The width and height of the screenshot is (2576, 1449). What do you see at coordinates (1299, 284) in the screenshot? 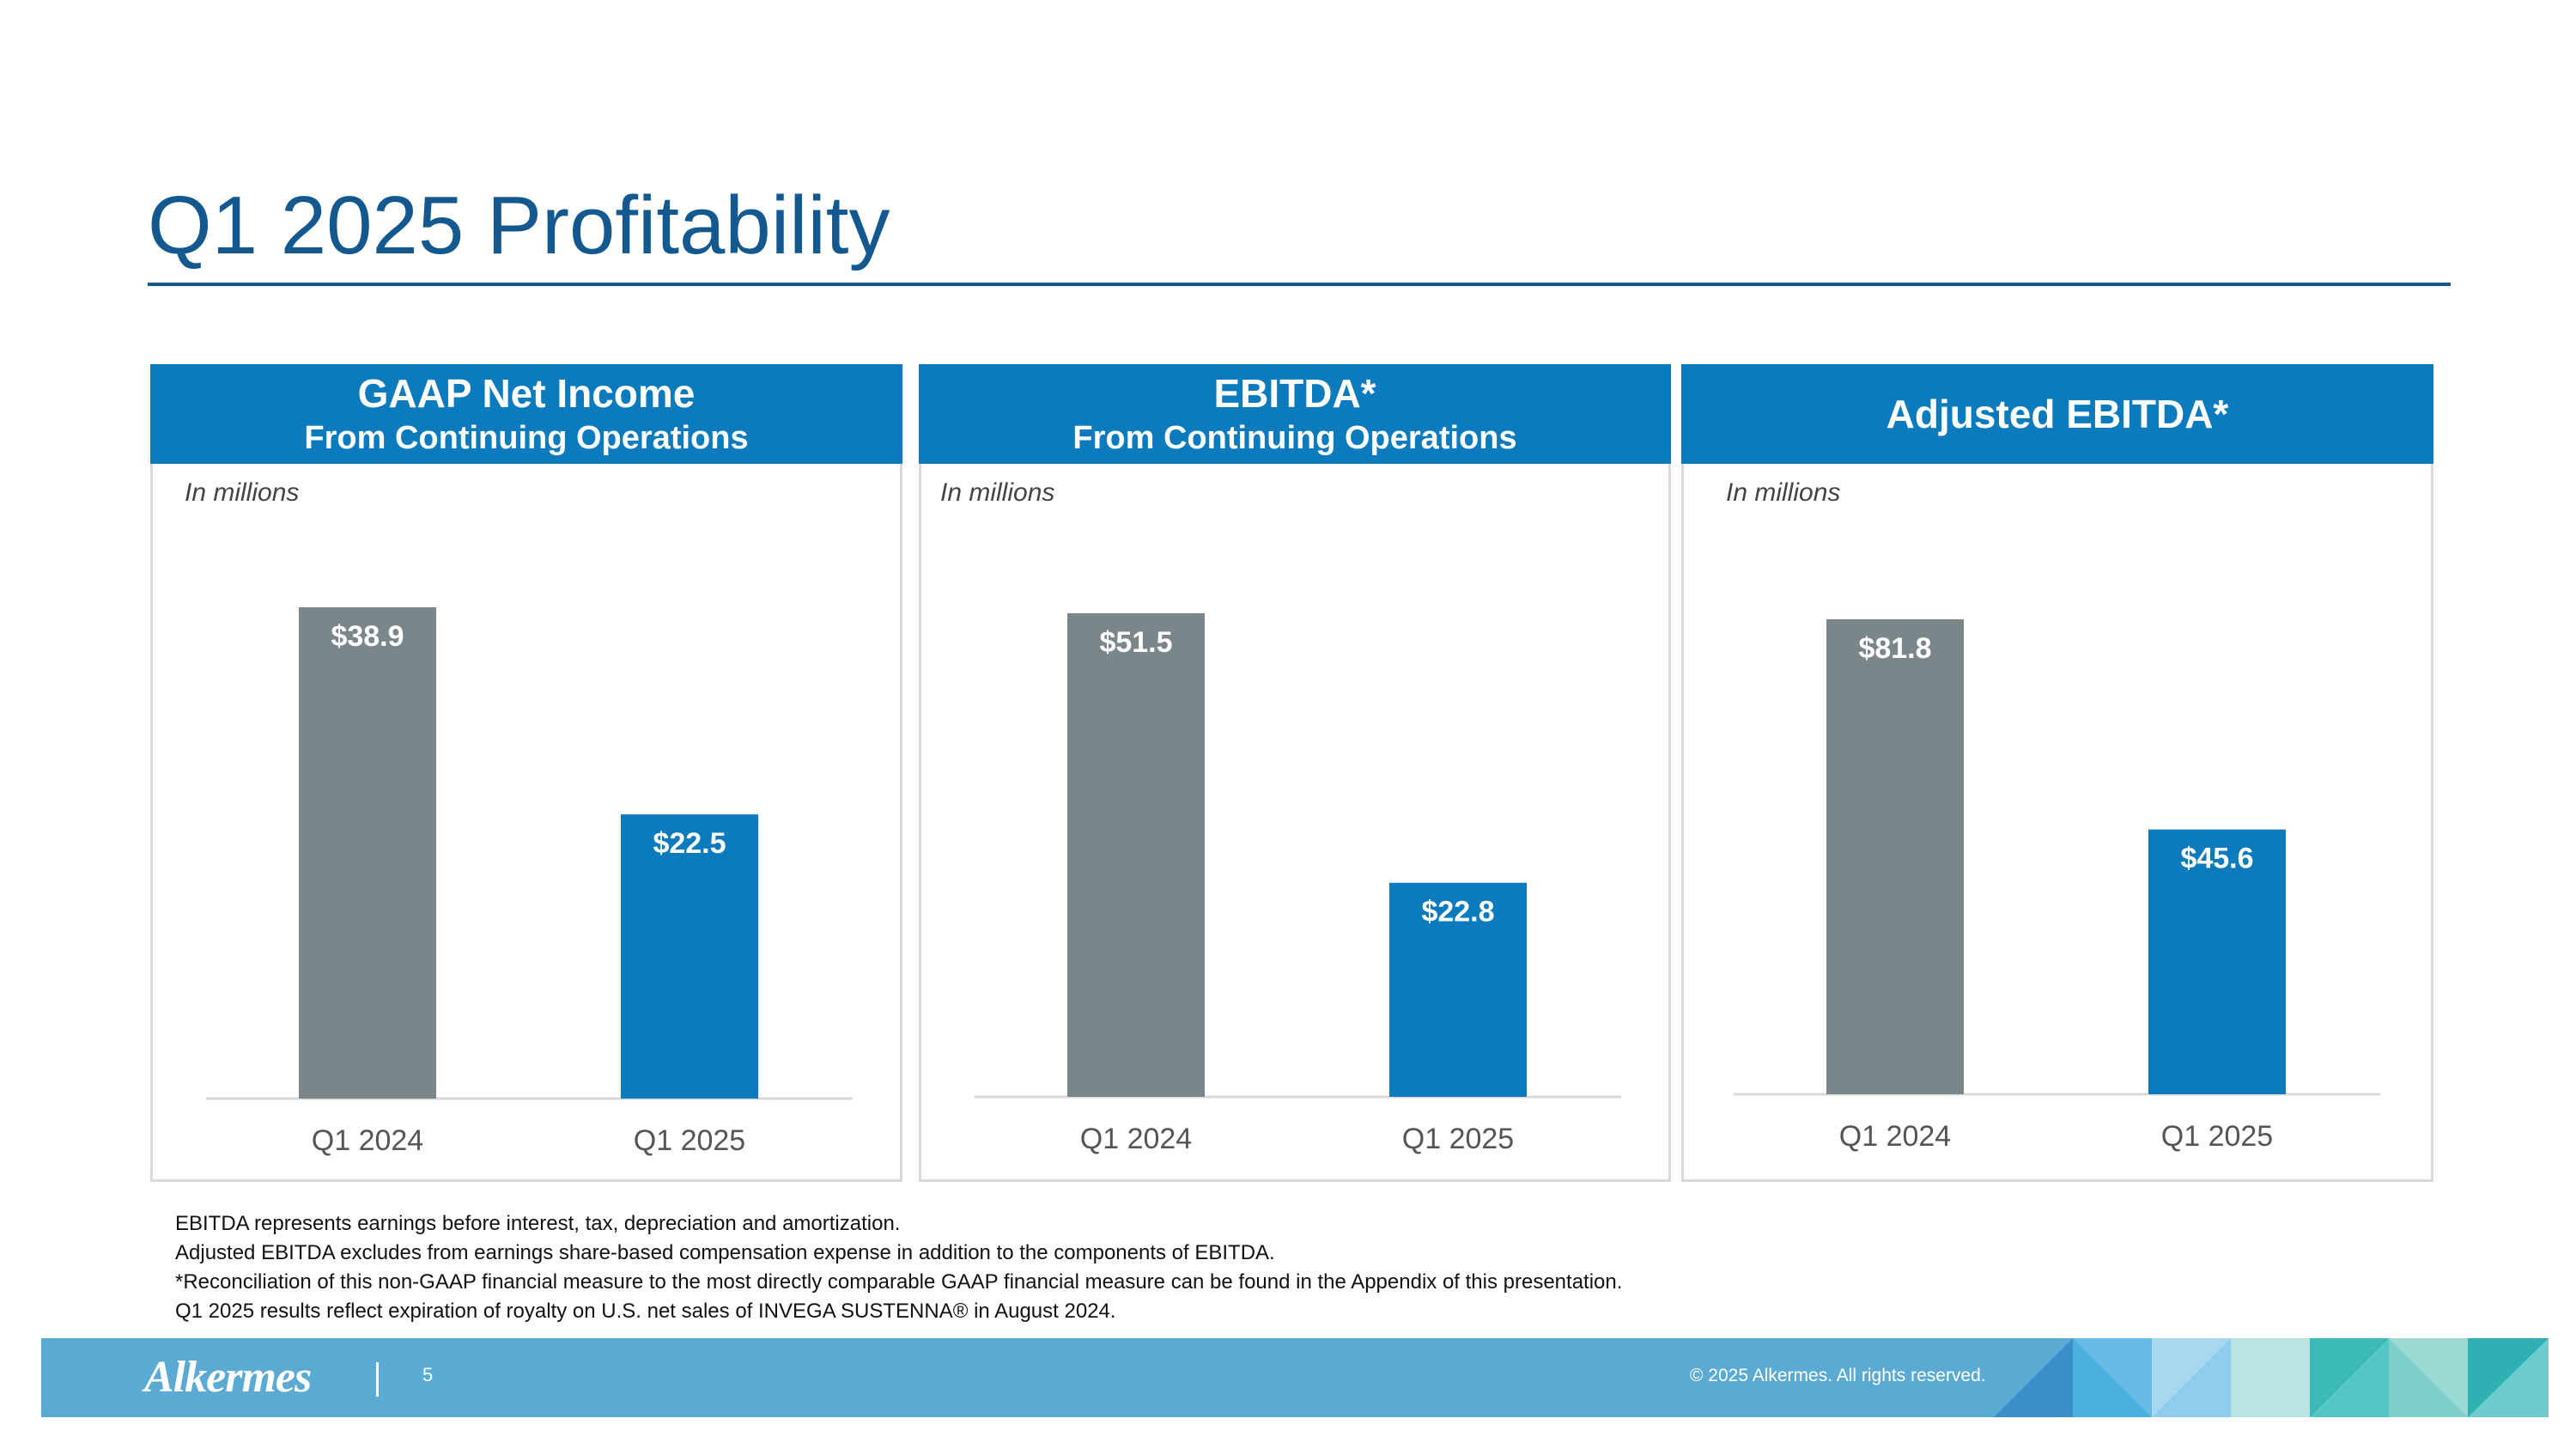
I see `title-divider` at bounding box center [1299, 284].